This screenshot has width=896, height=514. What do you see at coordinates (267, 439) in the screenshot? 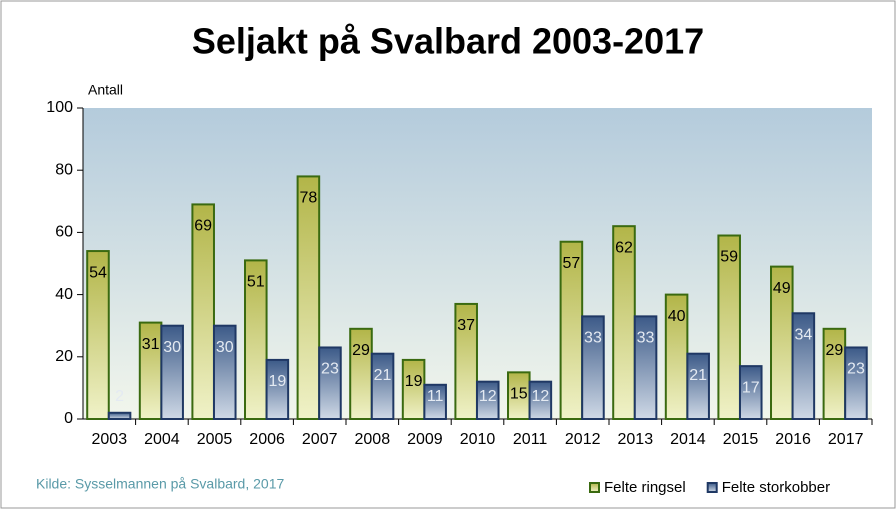
I see `x-tick-label: 2006` at bounding box center [267, 439].